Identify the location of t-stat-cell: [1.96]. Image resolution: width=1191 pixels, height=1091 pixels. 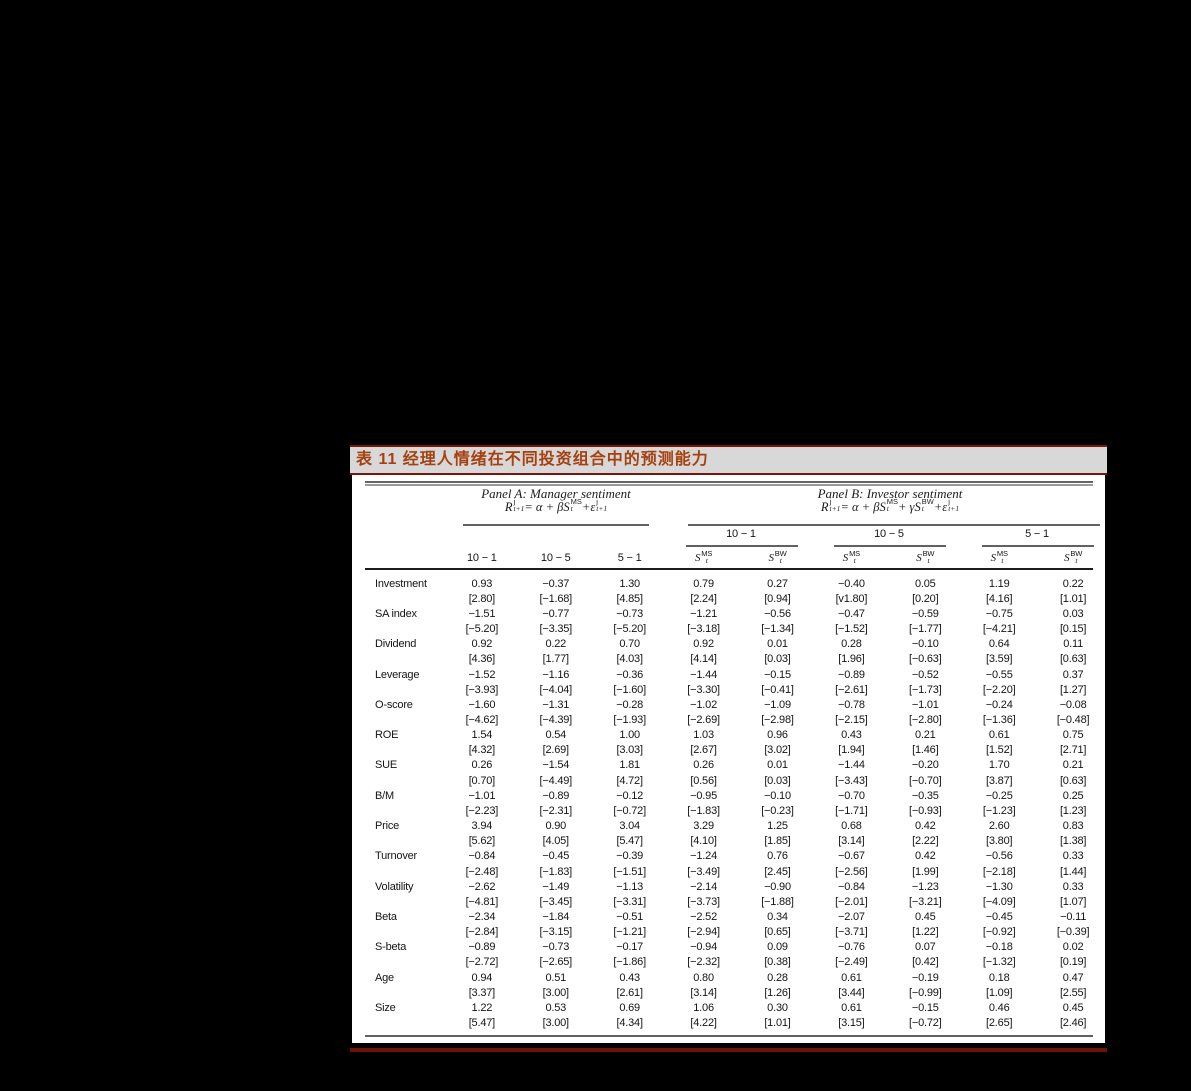
(851, 659).